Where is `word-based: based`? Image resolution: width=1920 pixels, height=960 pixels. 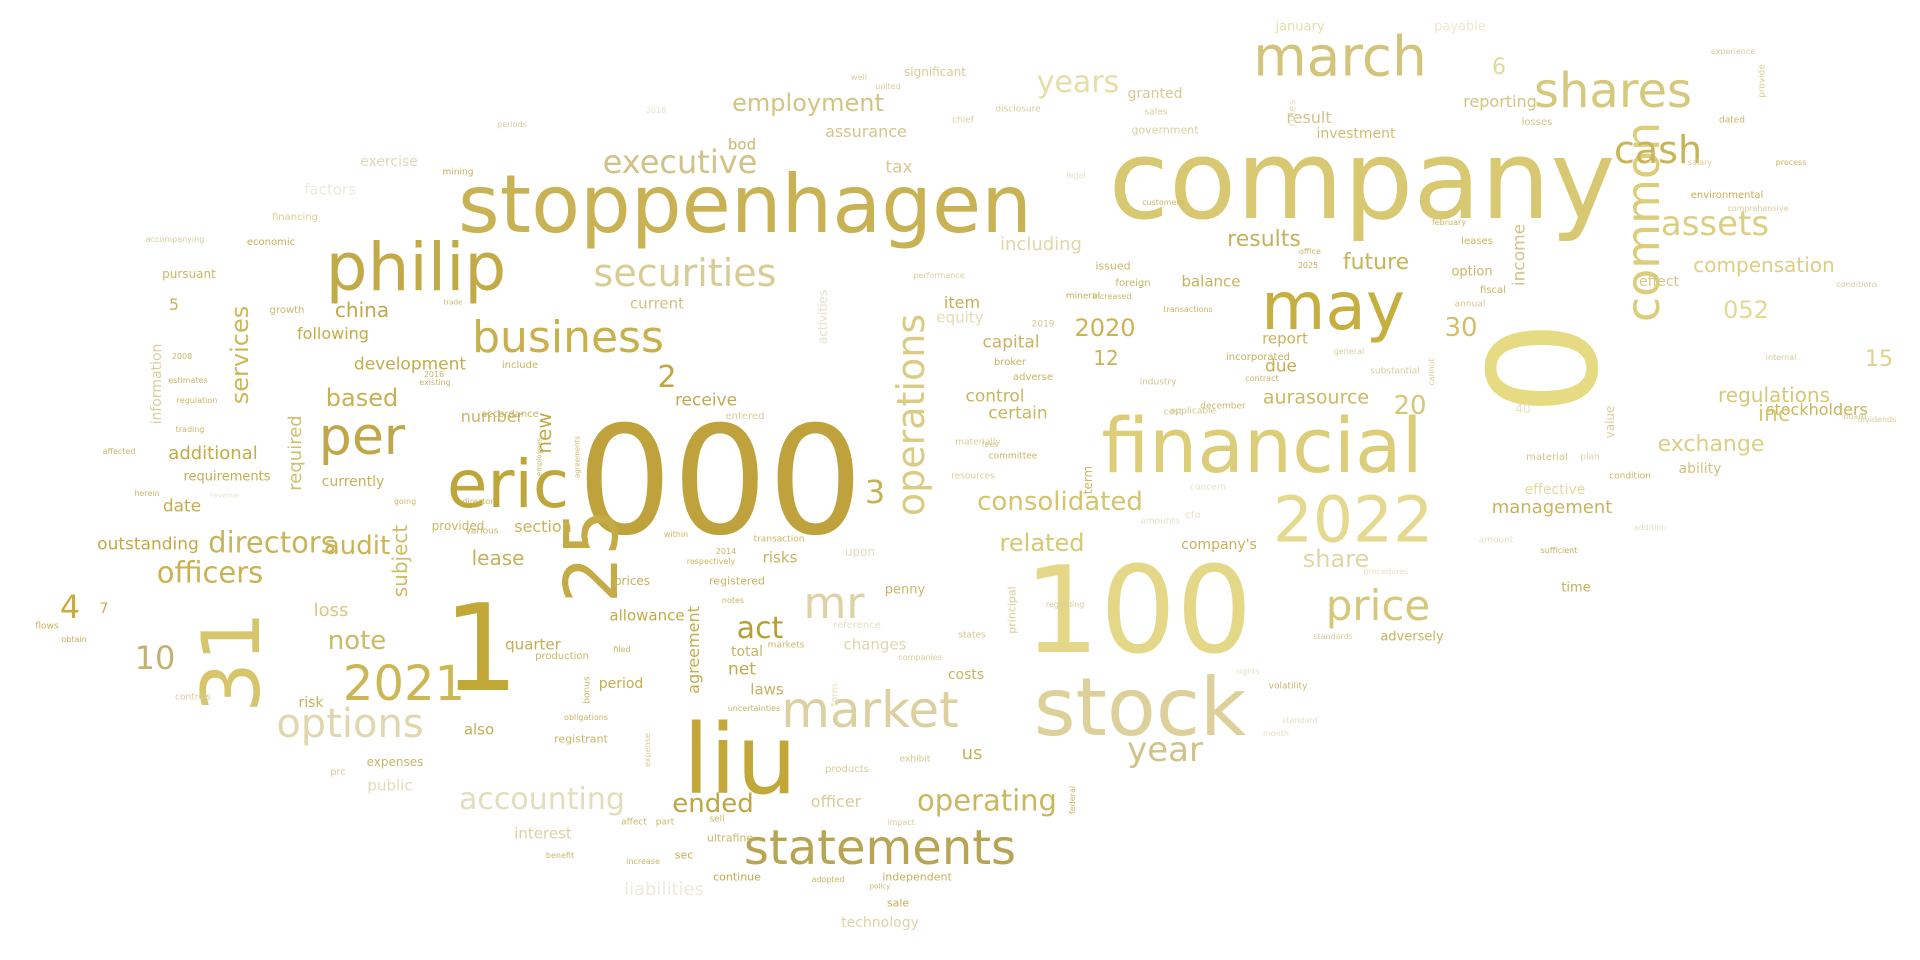 word-based: based is located at coordinates (362, 398).